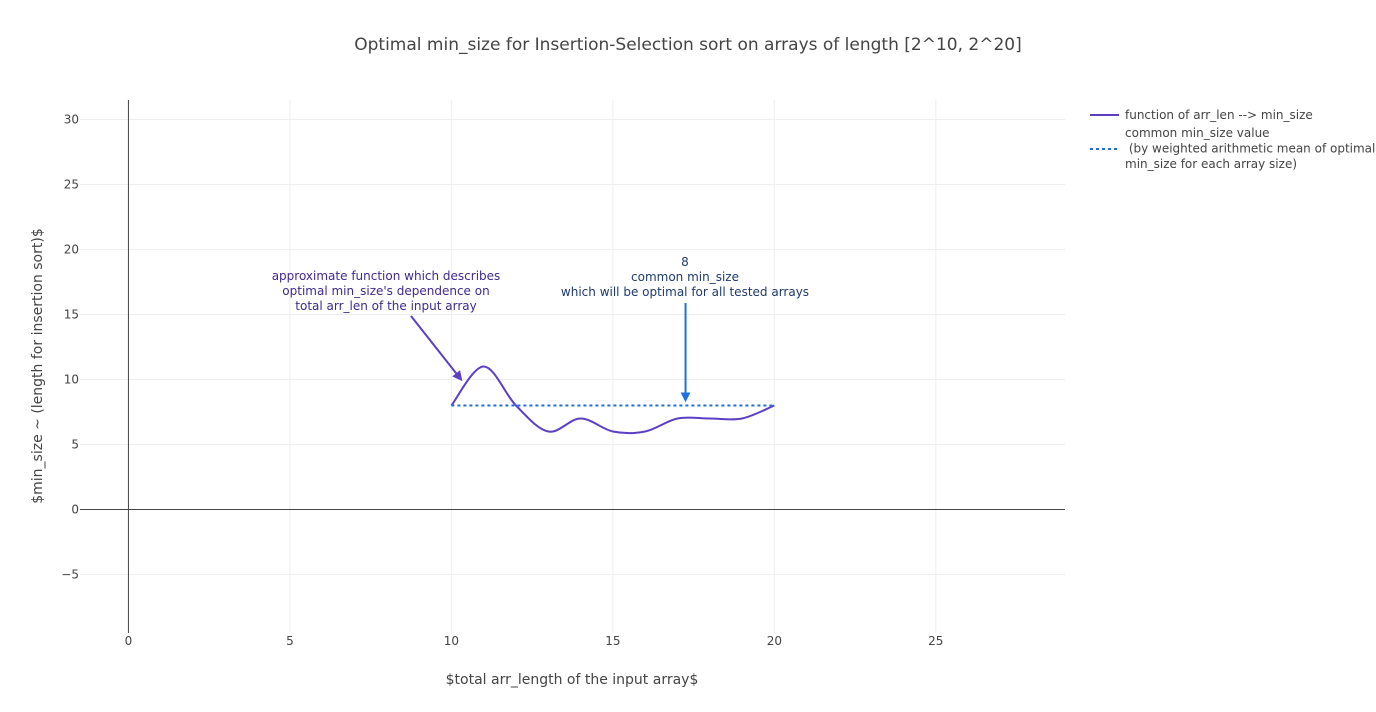  I want to click on y-tick-label: 10, so click(71, 380).